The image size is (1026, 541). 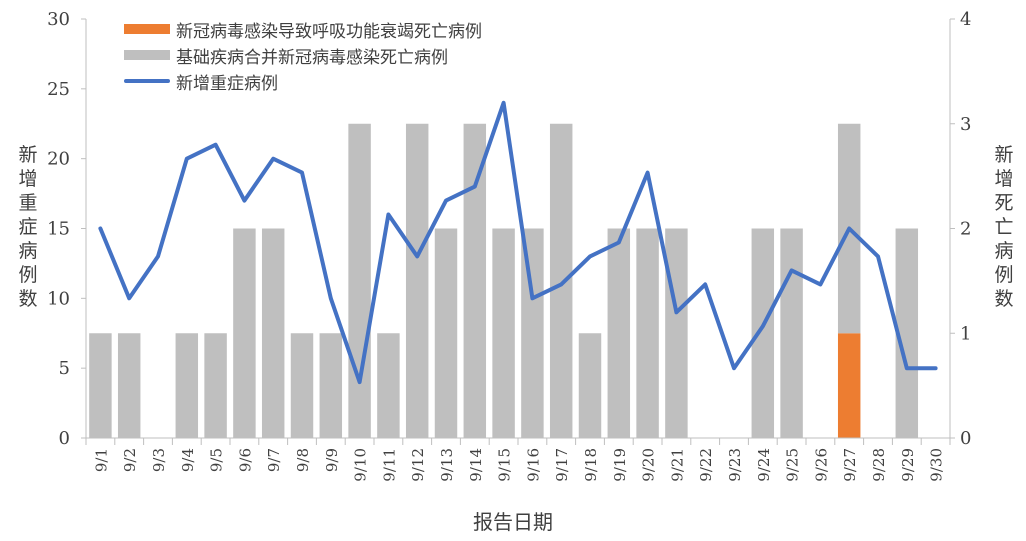 What do you see at coordinates (1004, 227) in the screenshot?
I see `y-axis-right-title: 新增死亡病例数` at bounding box center [1004, 227].